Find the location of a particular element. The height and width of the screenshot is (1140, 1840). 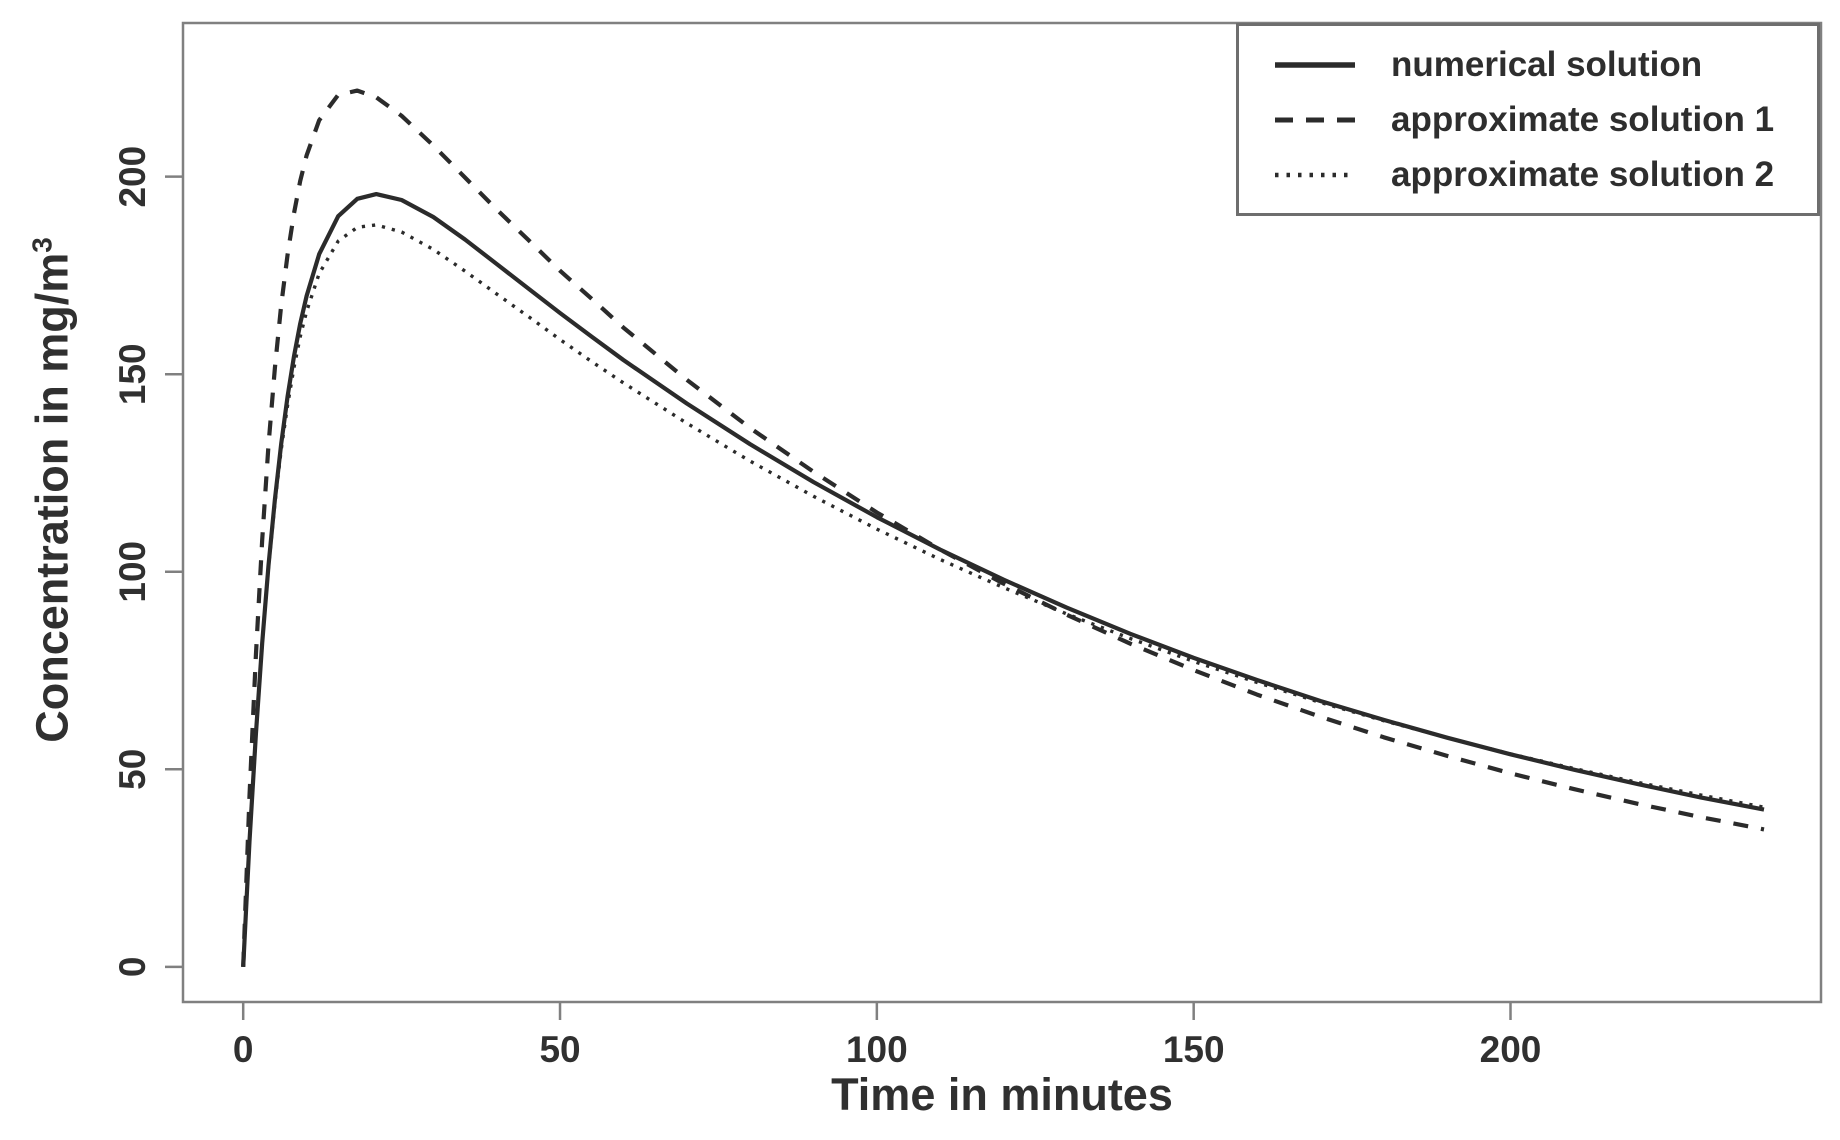

y-axis-title-superscript: 3 is located at coordinates (42, 245).